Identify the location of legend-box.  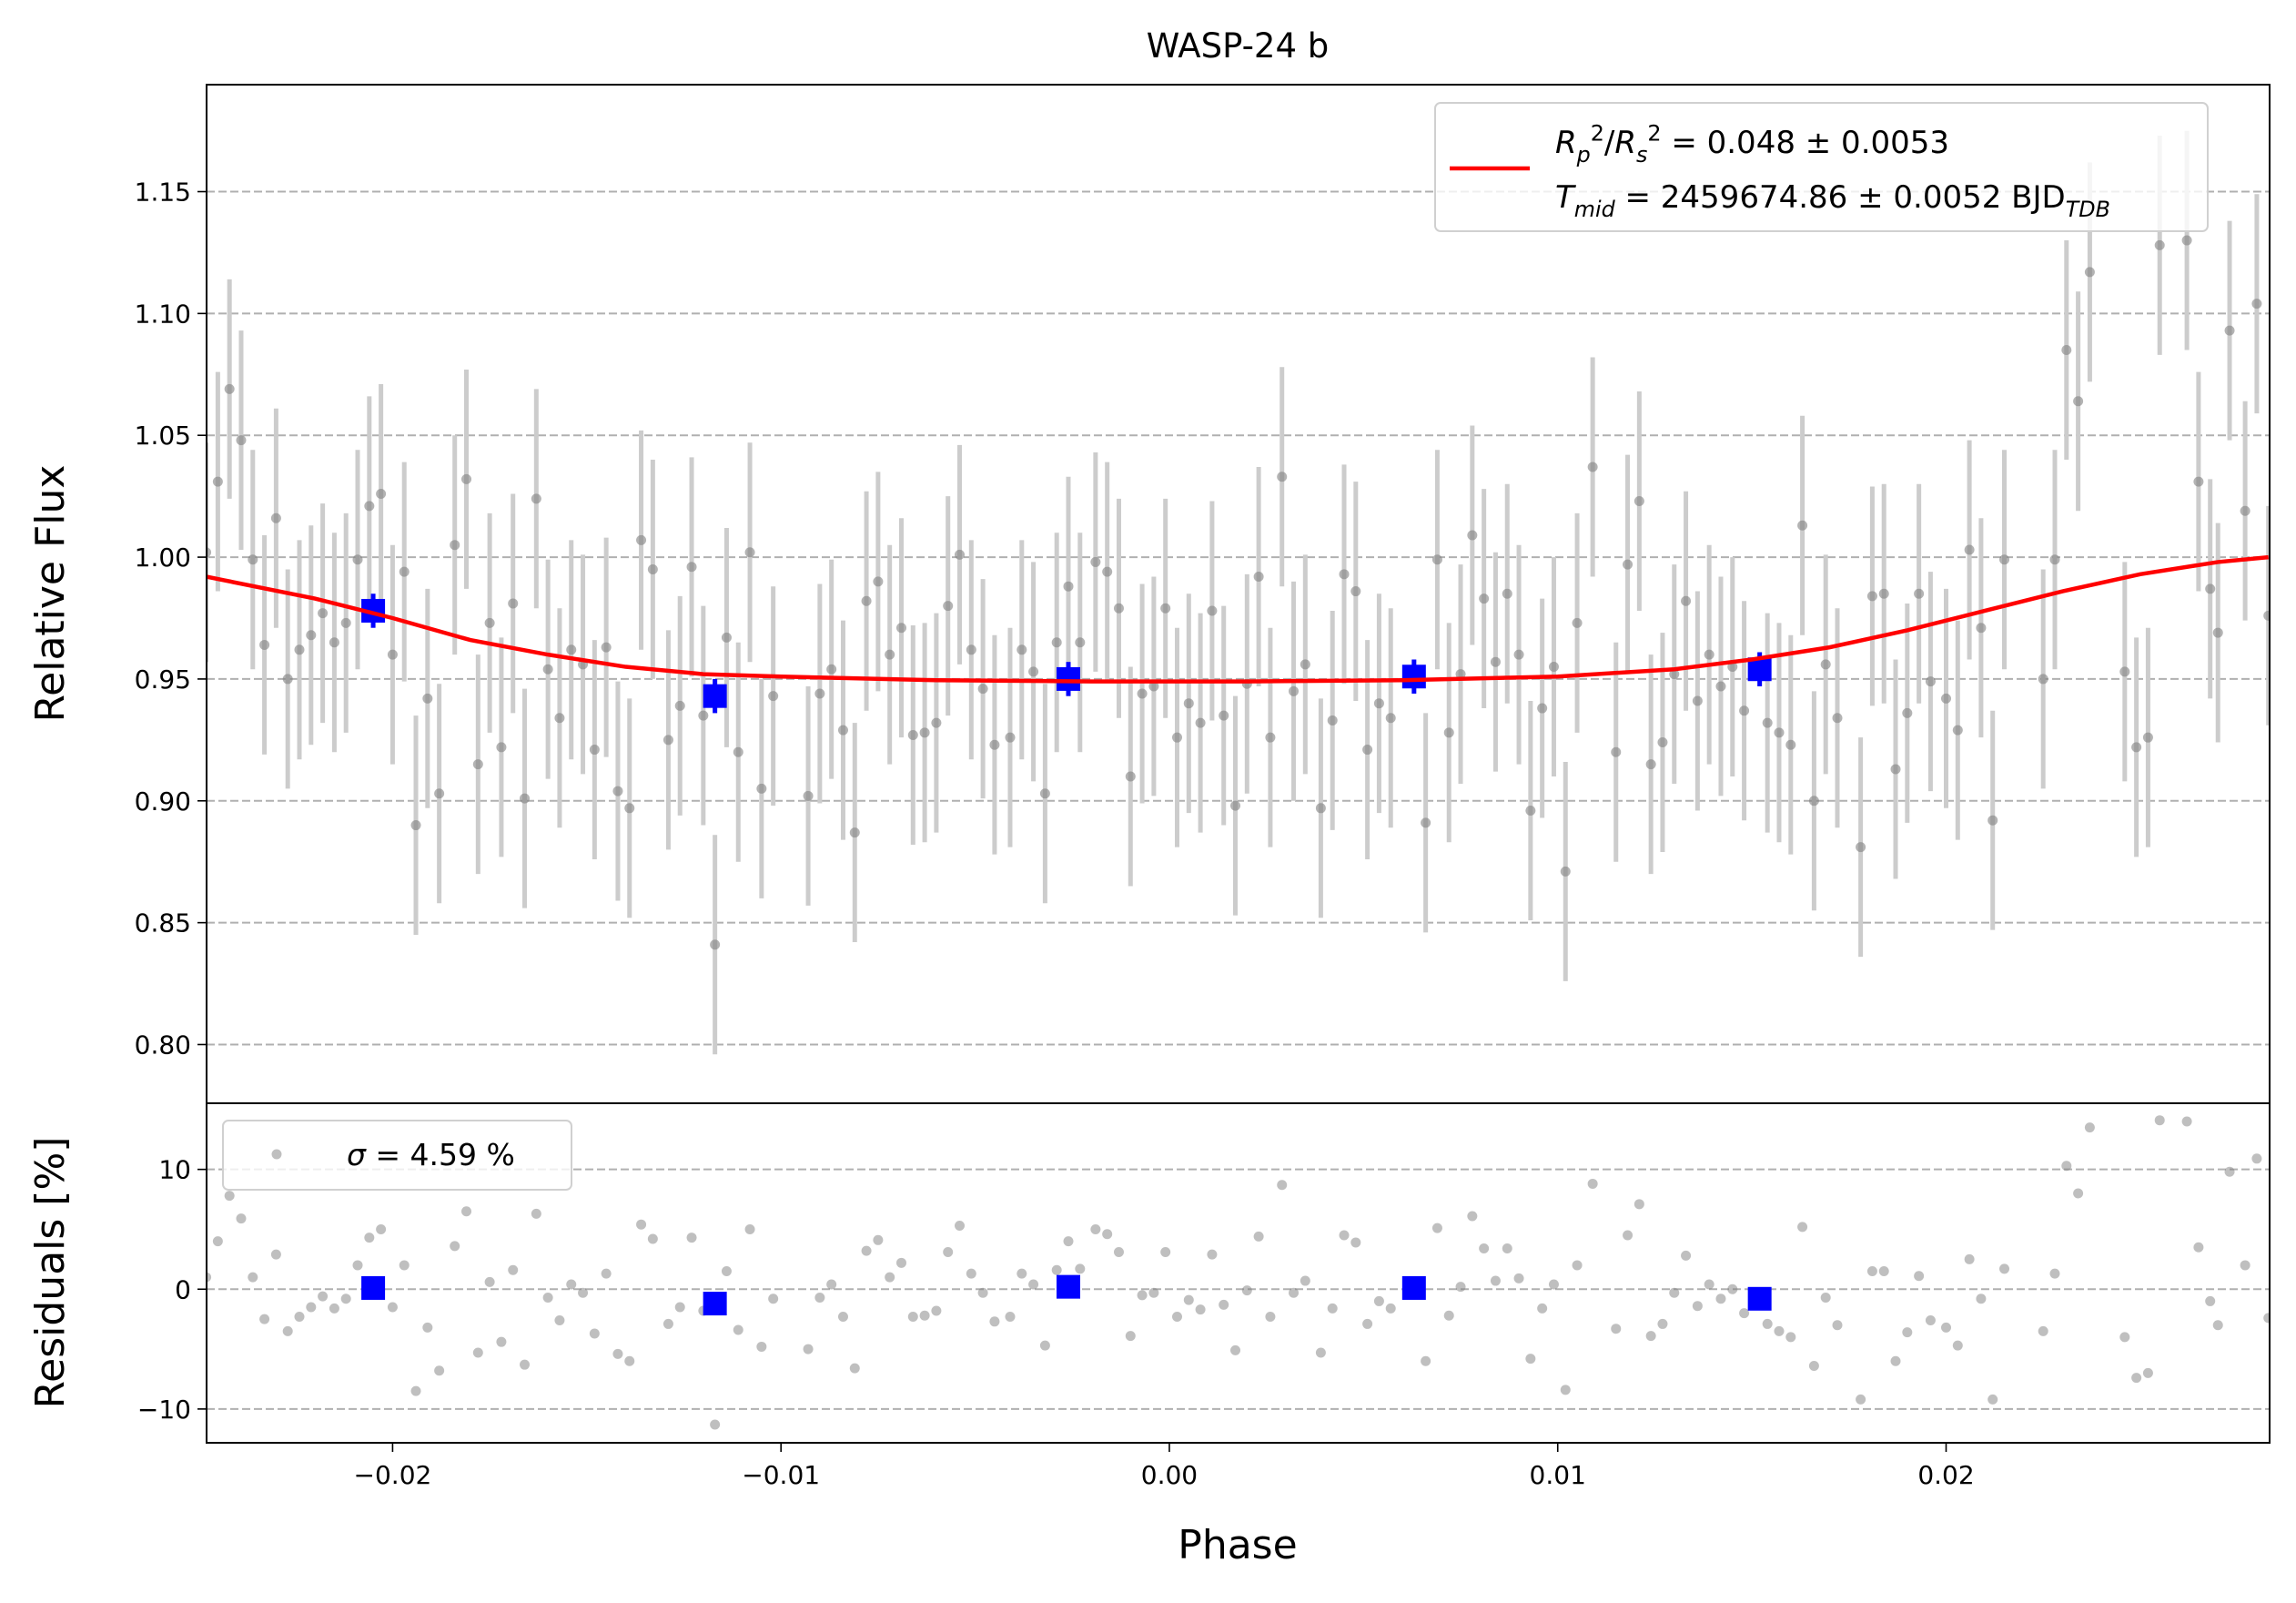
(397, 1155).